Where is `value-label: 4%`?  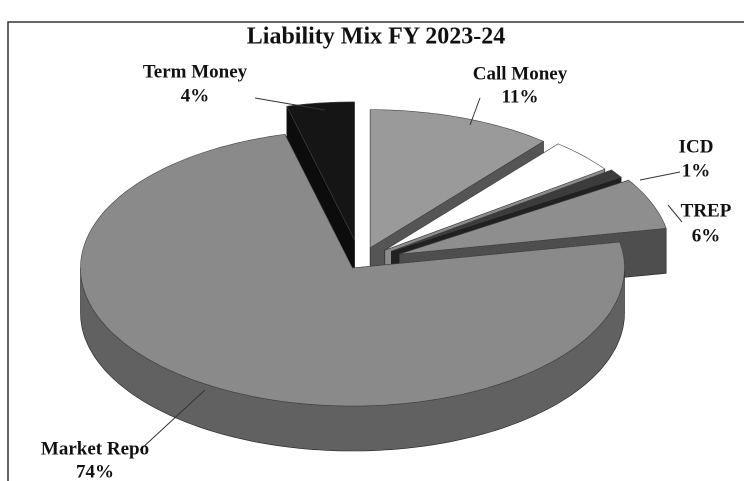
value-label: 4% is located at coordinates (195, 95).